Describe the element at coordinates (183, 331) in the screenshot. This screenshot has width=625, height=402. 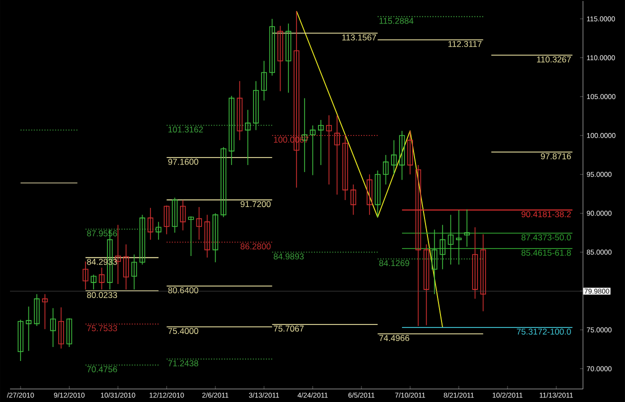
I see `series-label: 75.4000` at that location.